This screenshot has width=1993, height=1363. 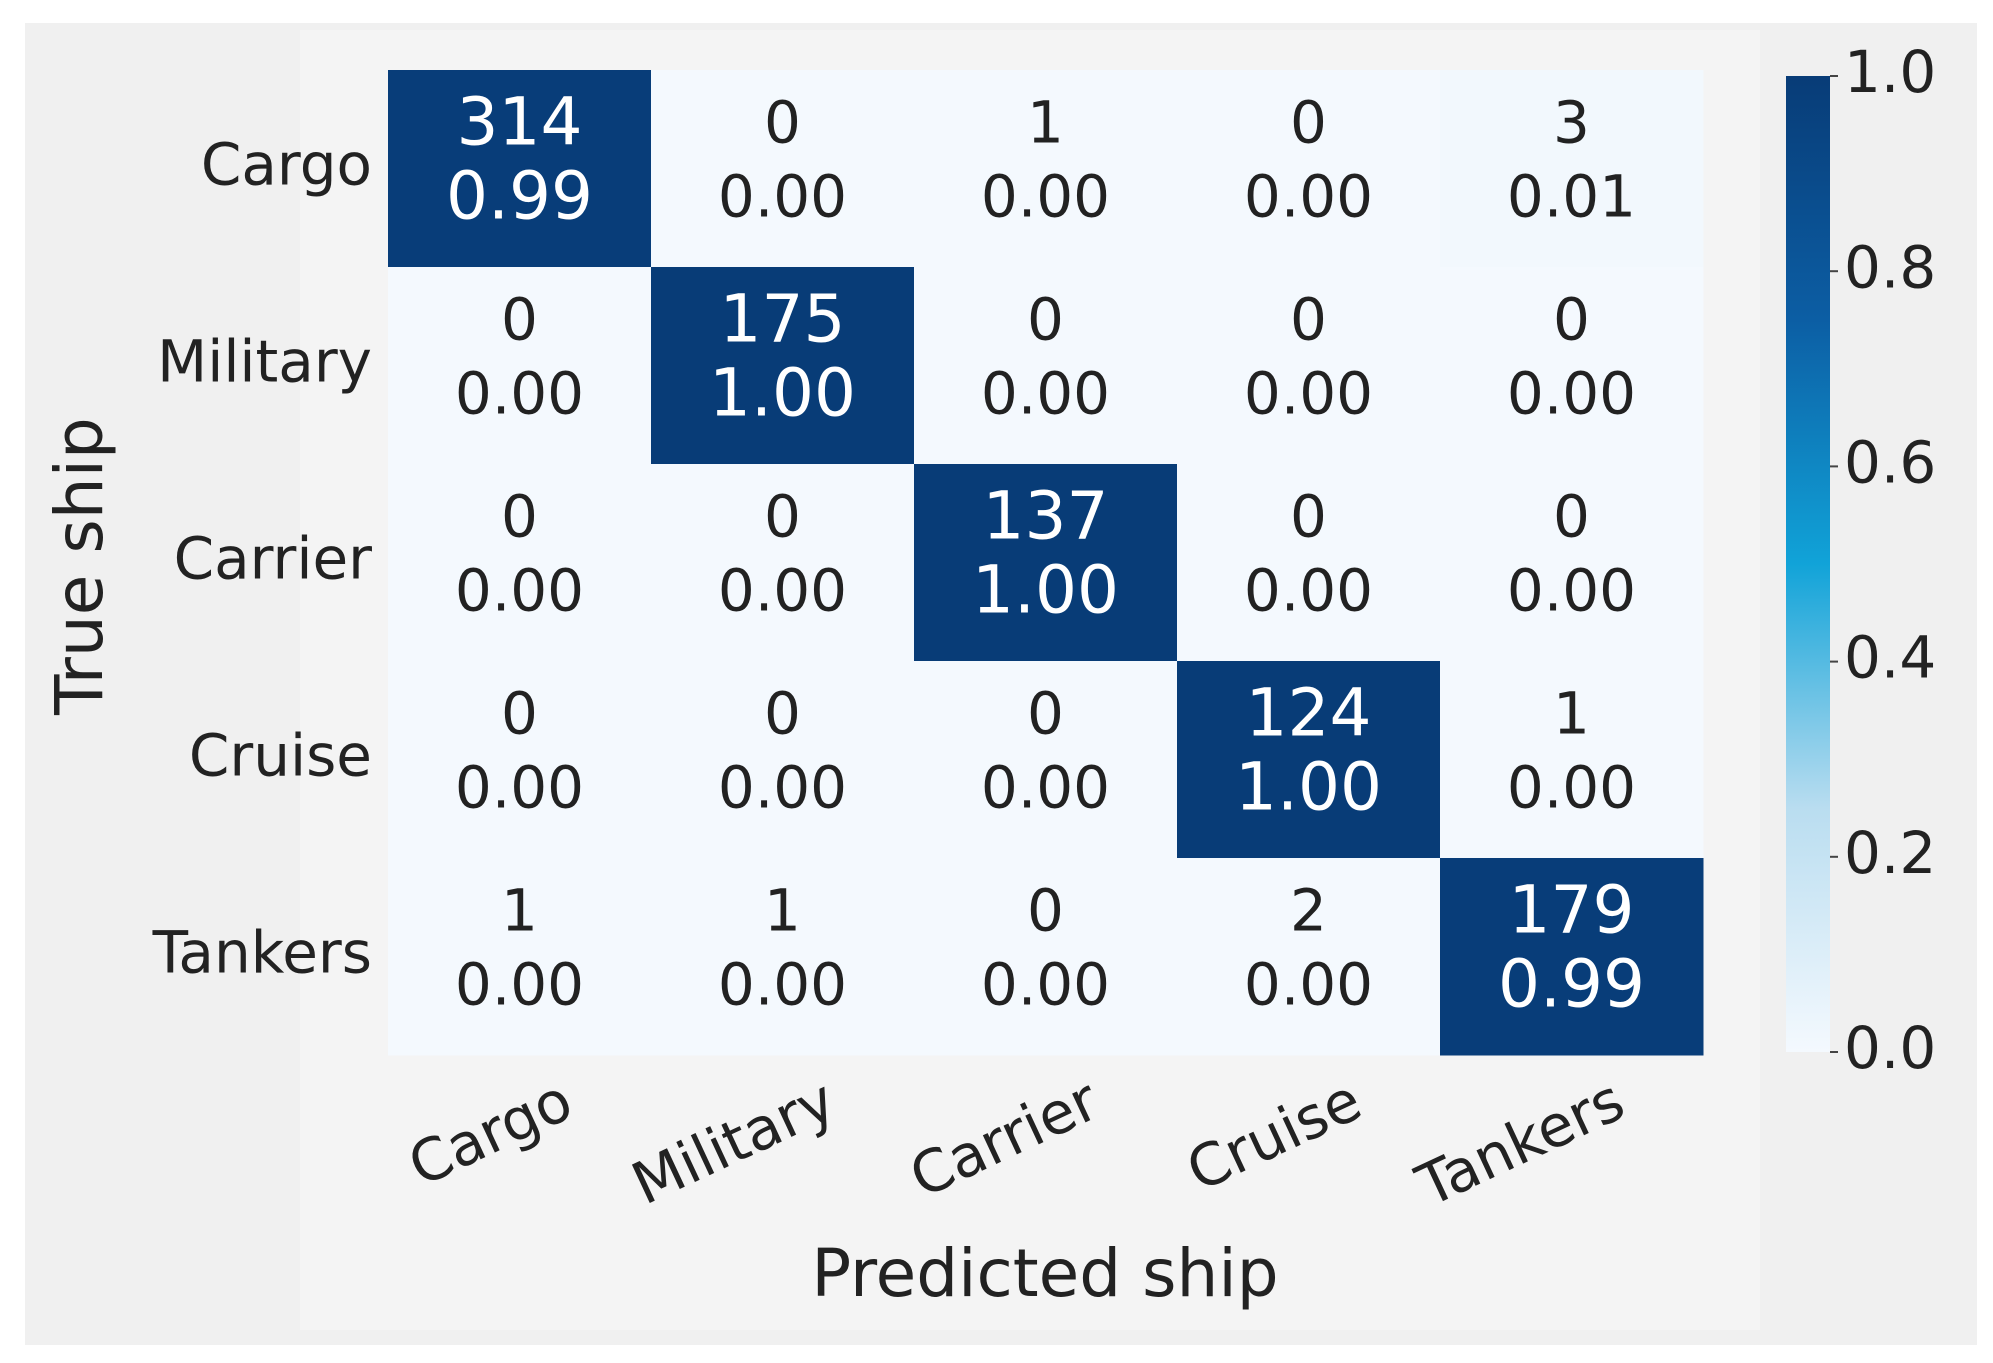 I want to click on colorbar-tick-label: 0.6, so click(x=1890, y=463).